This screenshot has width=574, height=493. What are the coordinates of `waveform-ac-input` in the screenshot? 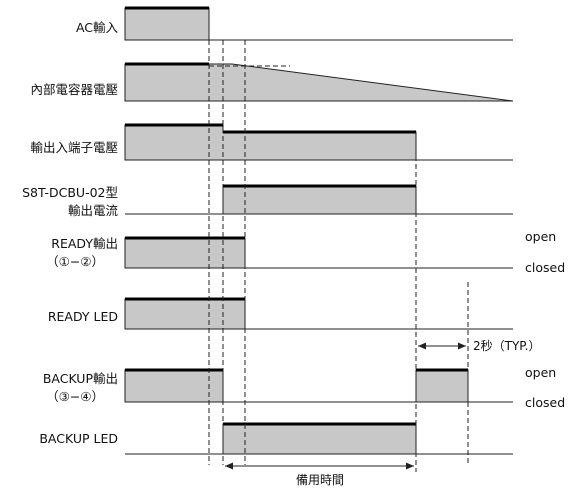 It's located at (318, 23).